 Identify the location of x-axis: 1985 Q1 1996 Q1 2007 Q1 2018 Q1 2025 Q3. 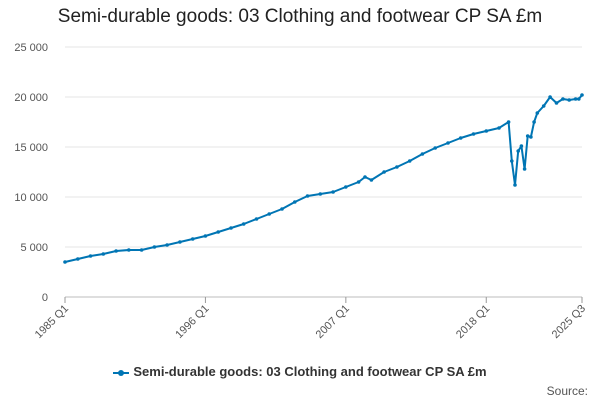
(310, 319).